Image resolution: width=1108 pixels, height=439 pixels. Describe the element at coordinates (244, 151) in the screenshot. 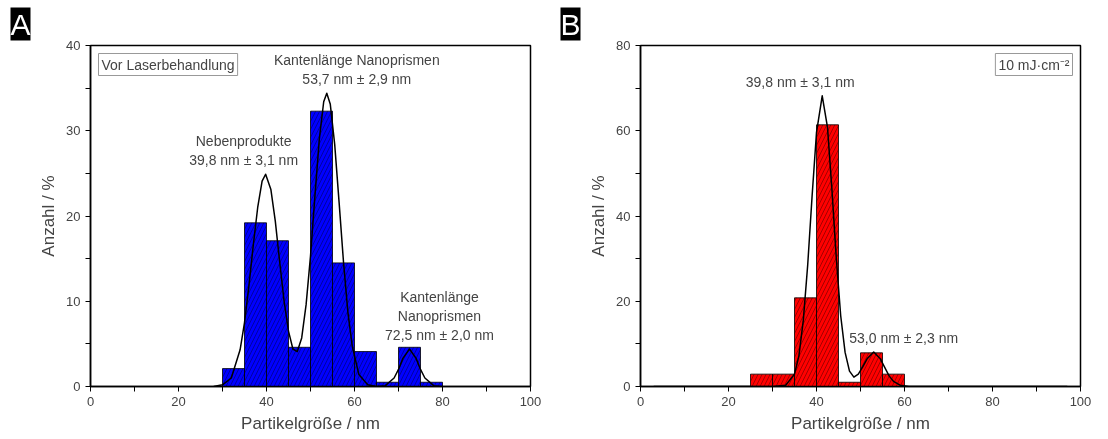

I see `annotation: Nebenprodukte 39,8 nm ± 3,1 nm` at that location.